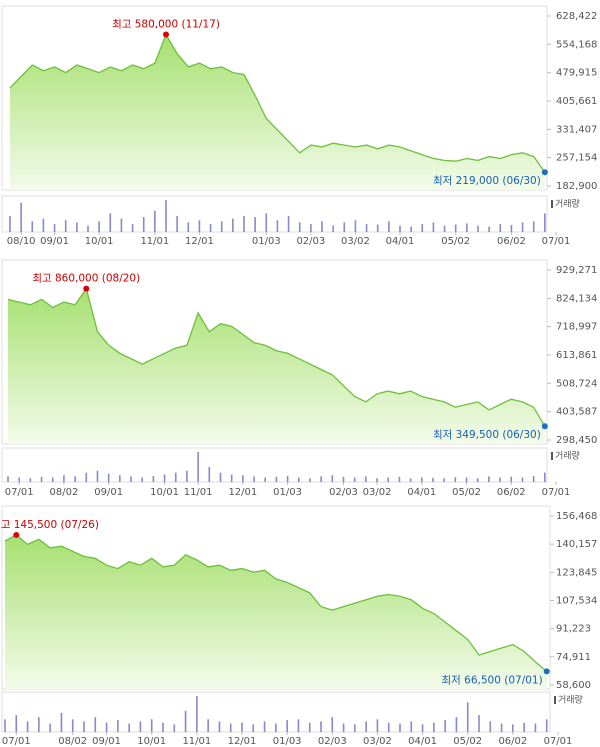 This screenshot has height=747, width=600. I want to click on x-tick-label: 10/01, so click(164, 492).